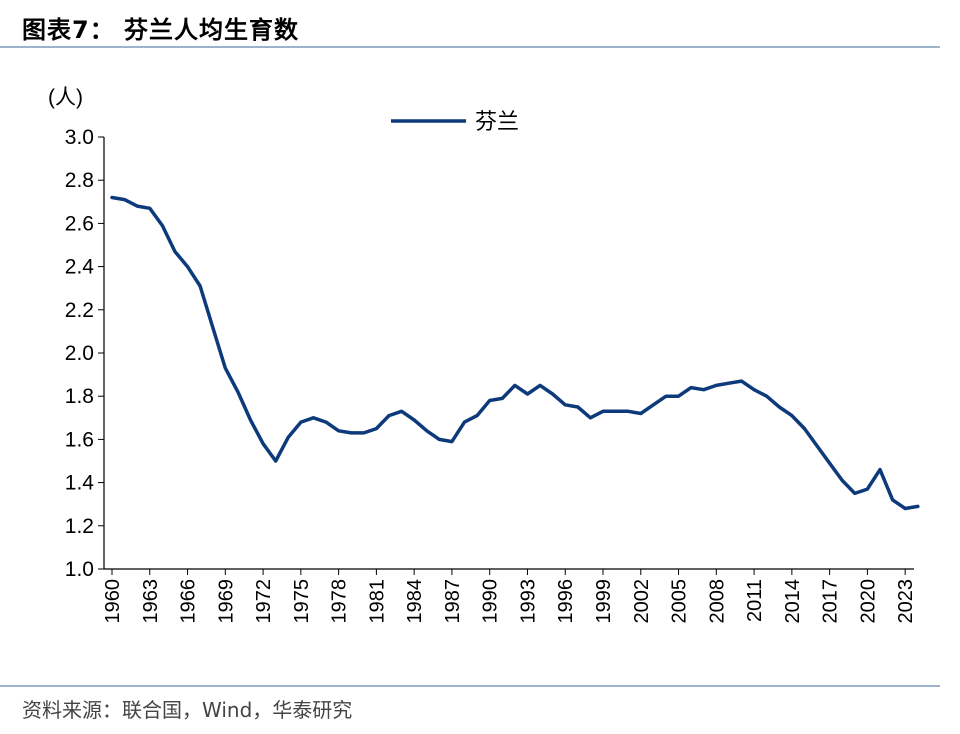  I want to click on x-tick-label: 1990, so click(491, 601).